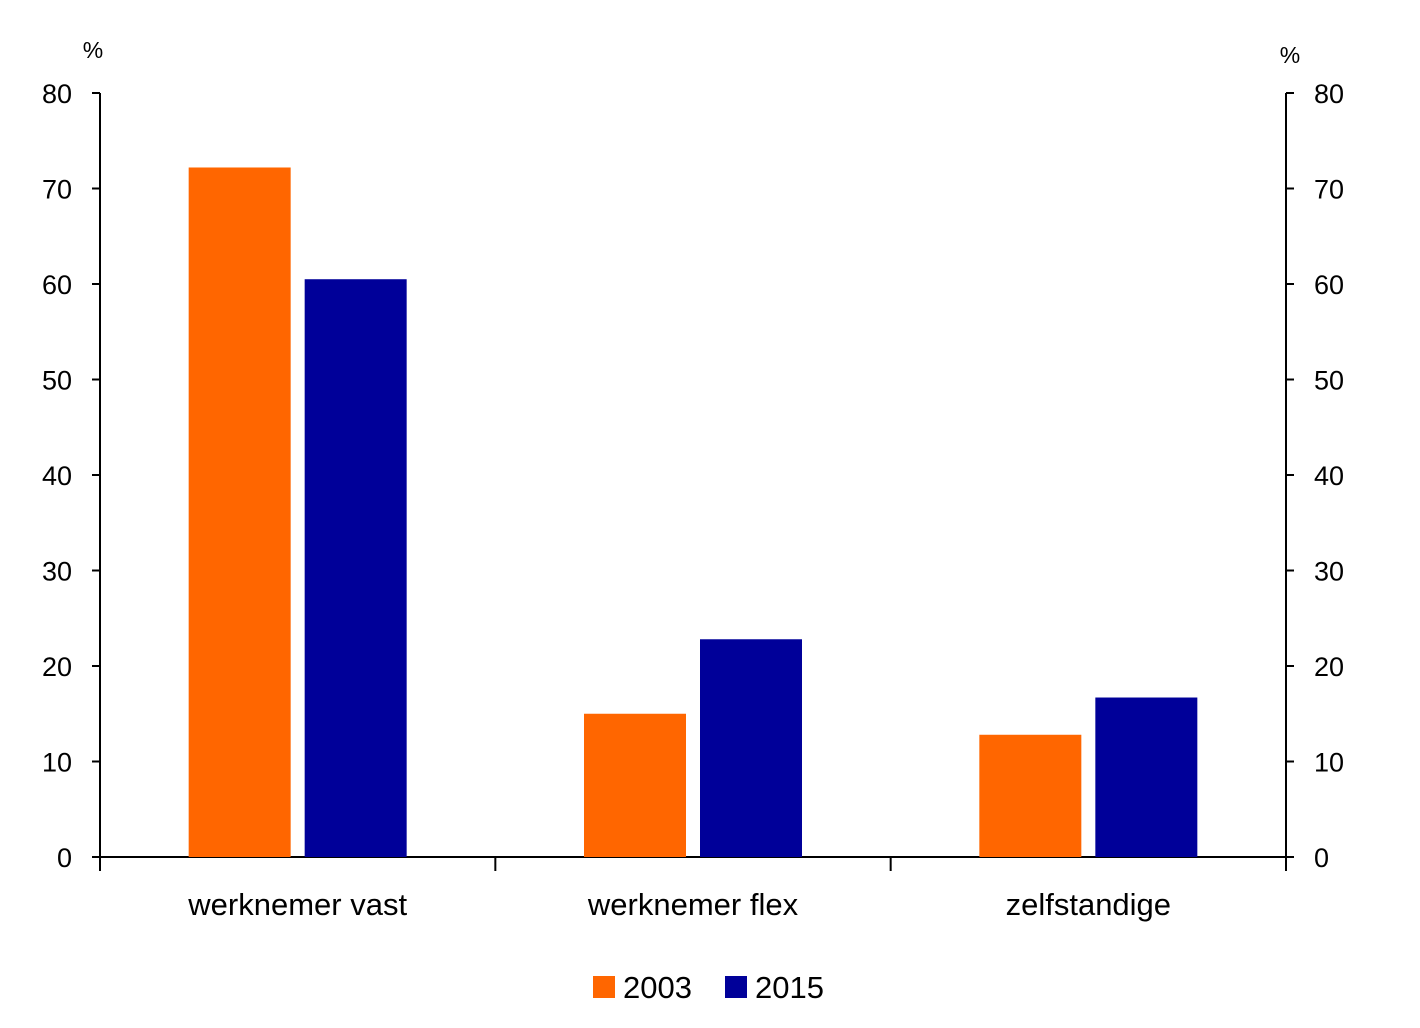 The image size is (1420, 1028). Describe the element at coordinates (1329, 476) in the screenshot. I see `right-y-tick-label: 40` at that location.